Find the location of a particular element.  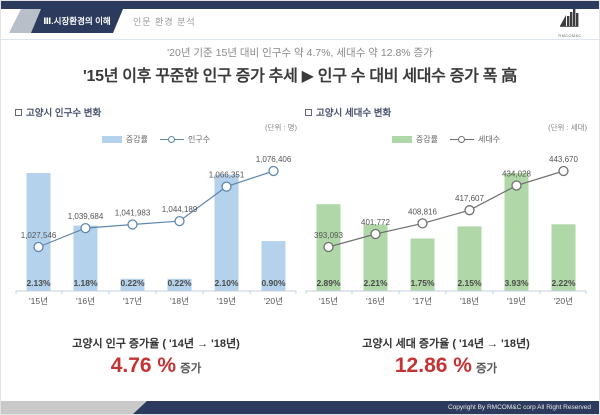

section-subtitle: 인문 환경 분석 is located at coordinates (164, 22).